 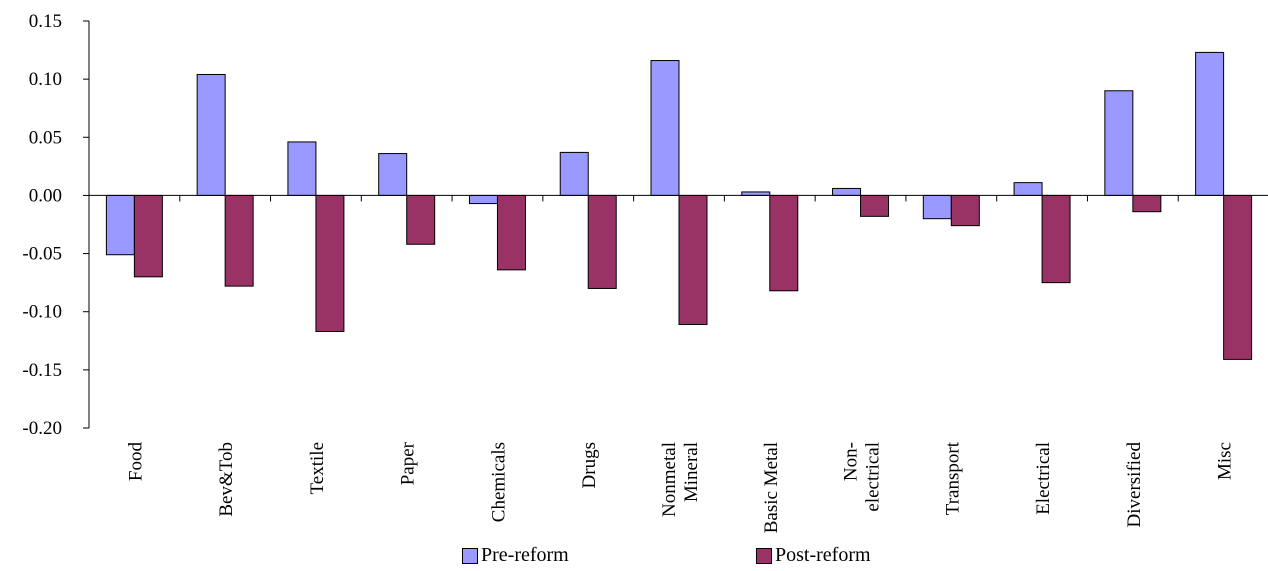 I want to click on category-label: Food, so click(x=135, y=462).